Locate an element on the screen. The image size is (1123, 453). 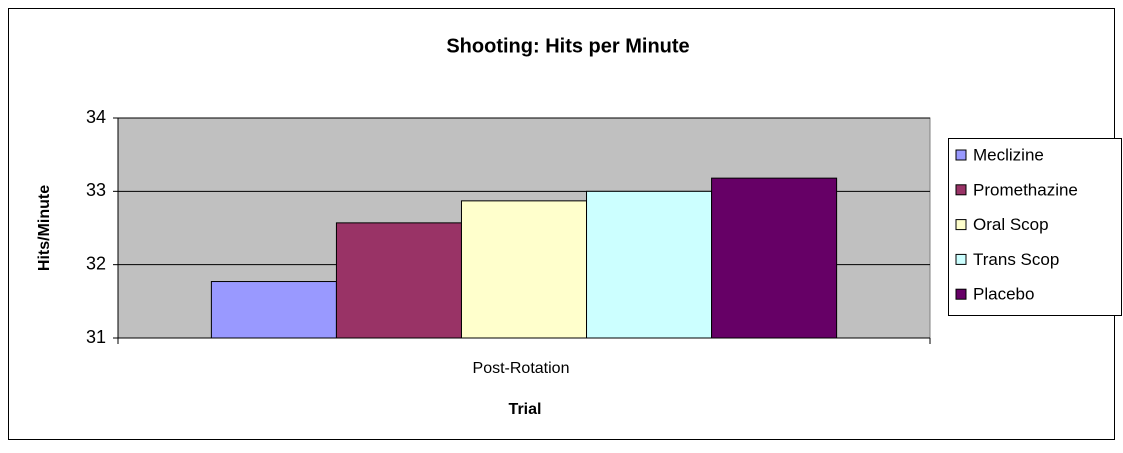
x-axis-label: Trial is located at coordinates (525, 409).